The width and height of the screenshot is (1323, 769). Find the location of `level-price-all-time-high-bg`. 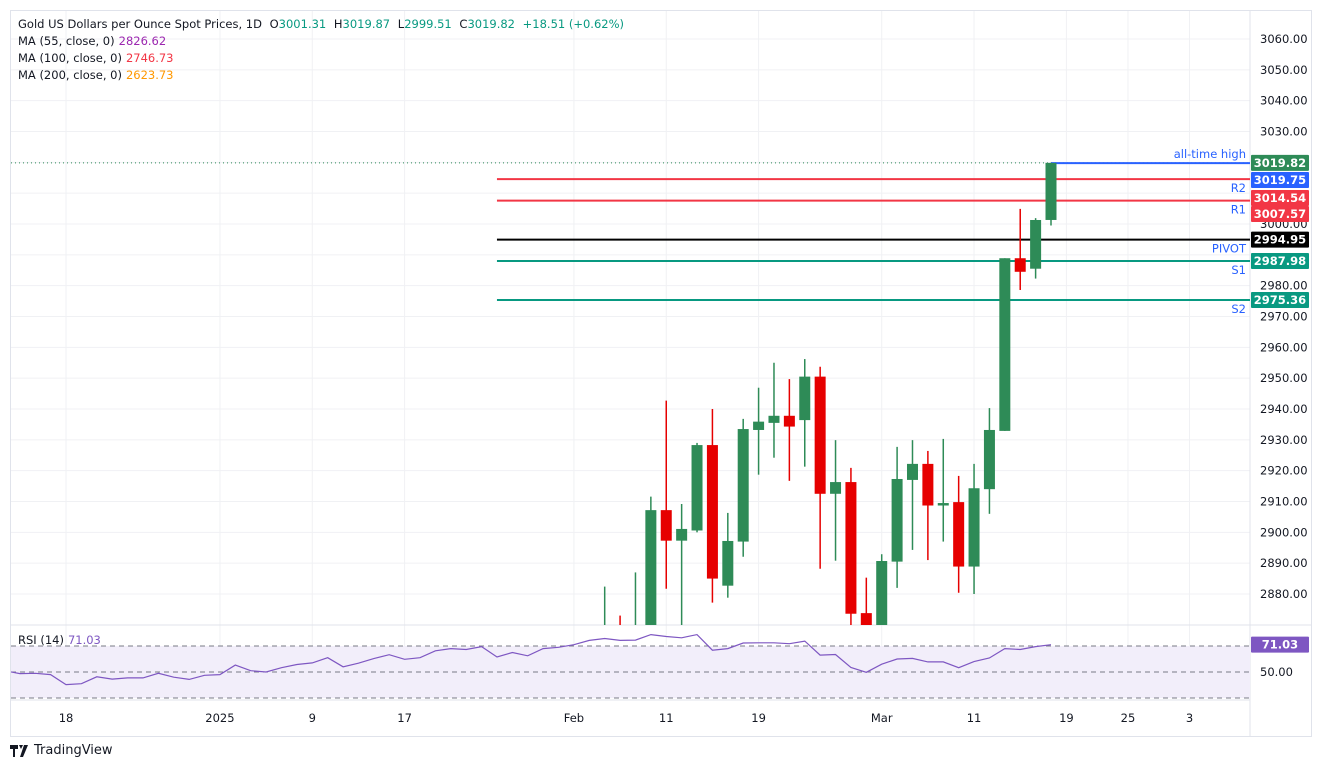

level-price-all-time-high-bg is located at coordinates (1280, 180).